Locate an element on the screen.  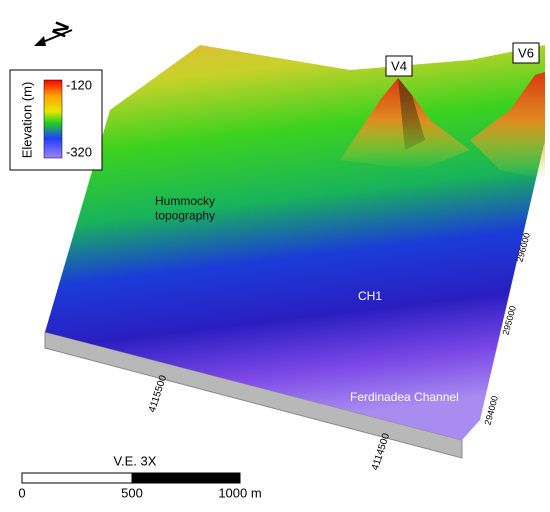
label-hummocky: Hummocky topography is located at coordinates (185, 208).